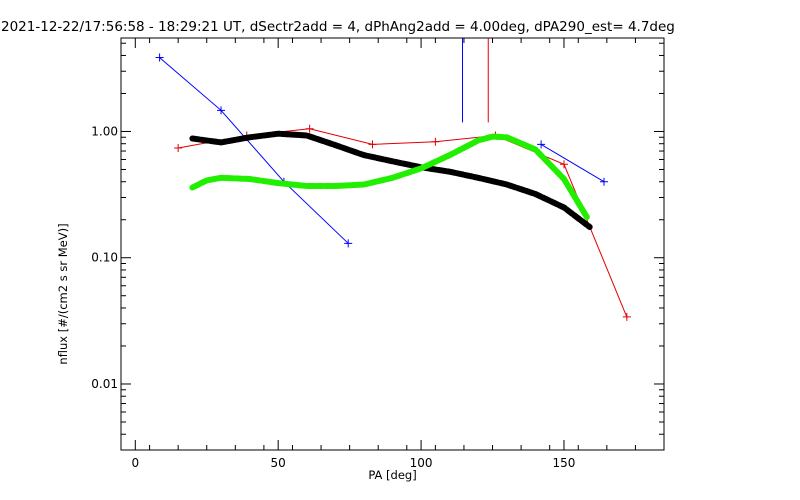 The image size is (800, 500). Describe the element at coordinates (104, 258) in the screenshot. I see `y-tick-label: 0.10` at that location.